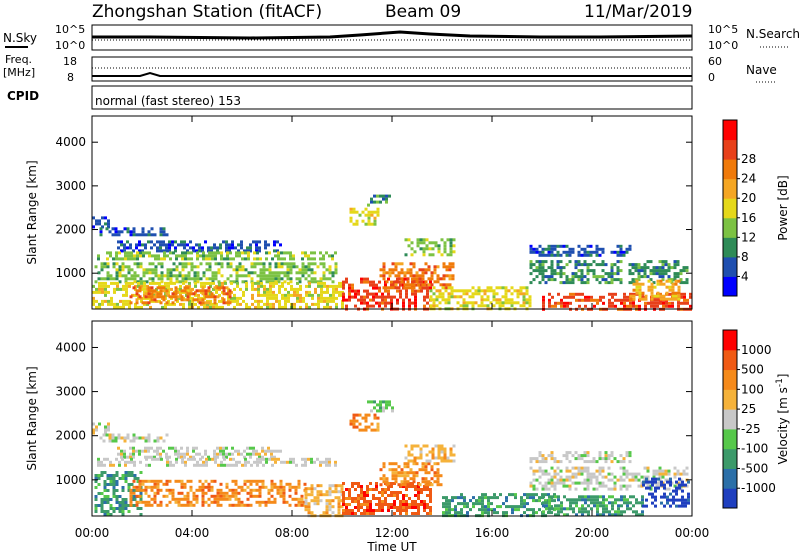  I want to click on freq-label-2: [MHz], so click(19, 72).